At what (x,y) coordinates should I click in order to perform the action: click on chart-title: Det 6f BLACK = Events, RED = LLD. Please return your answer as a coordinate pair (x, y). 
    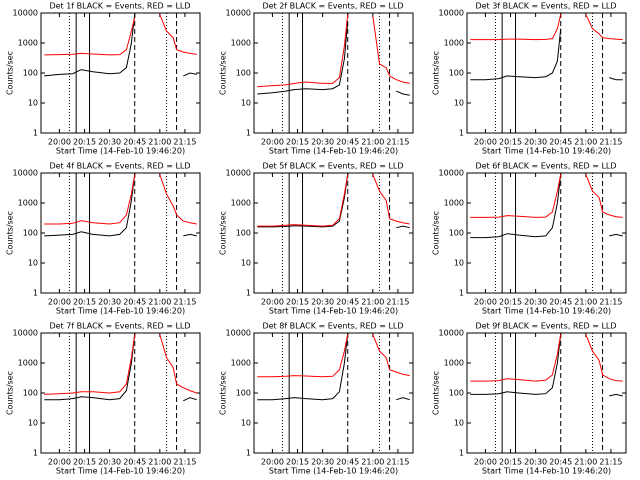
    Looking at the image, I should click on (545, 166).